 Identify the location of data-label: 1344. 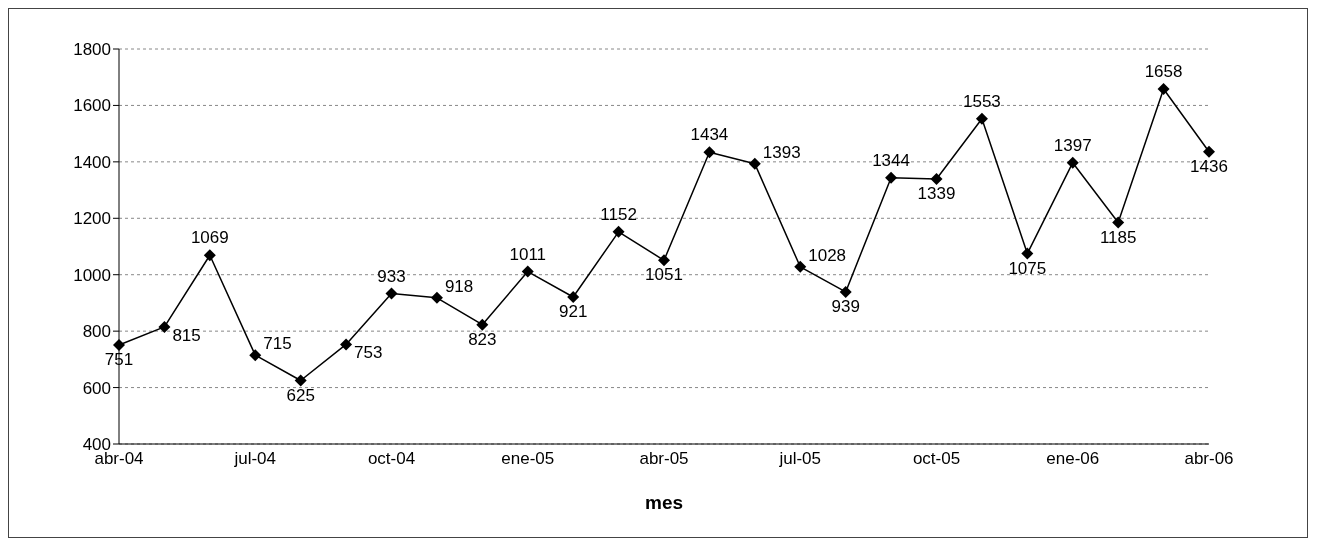
(891, 160).